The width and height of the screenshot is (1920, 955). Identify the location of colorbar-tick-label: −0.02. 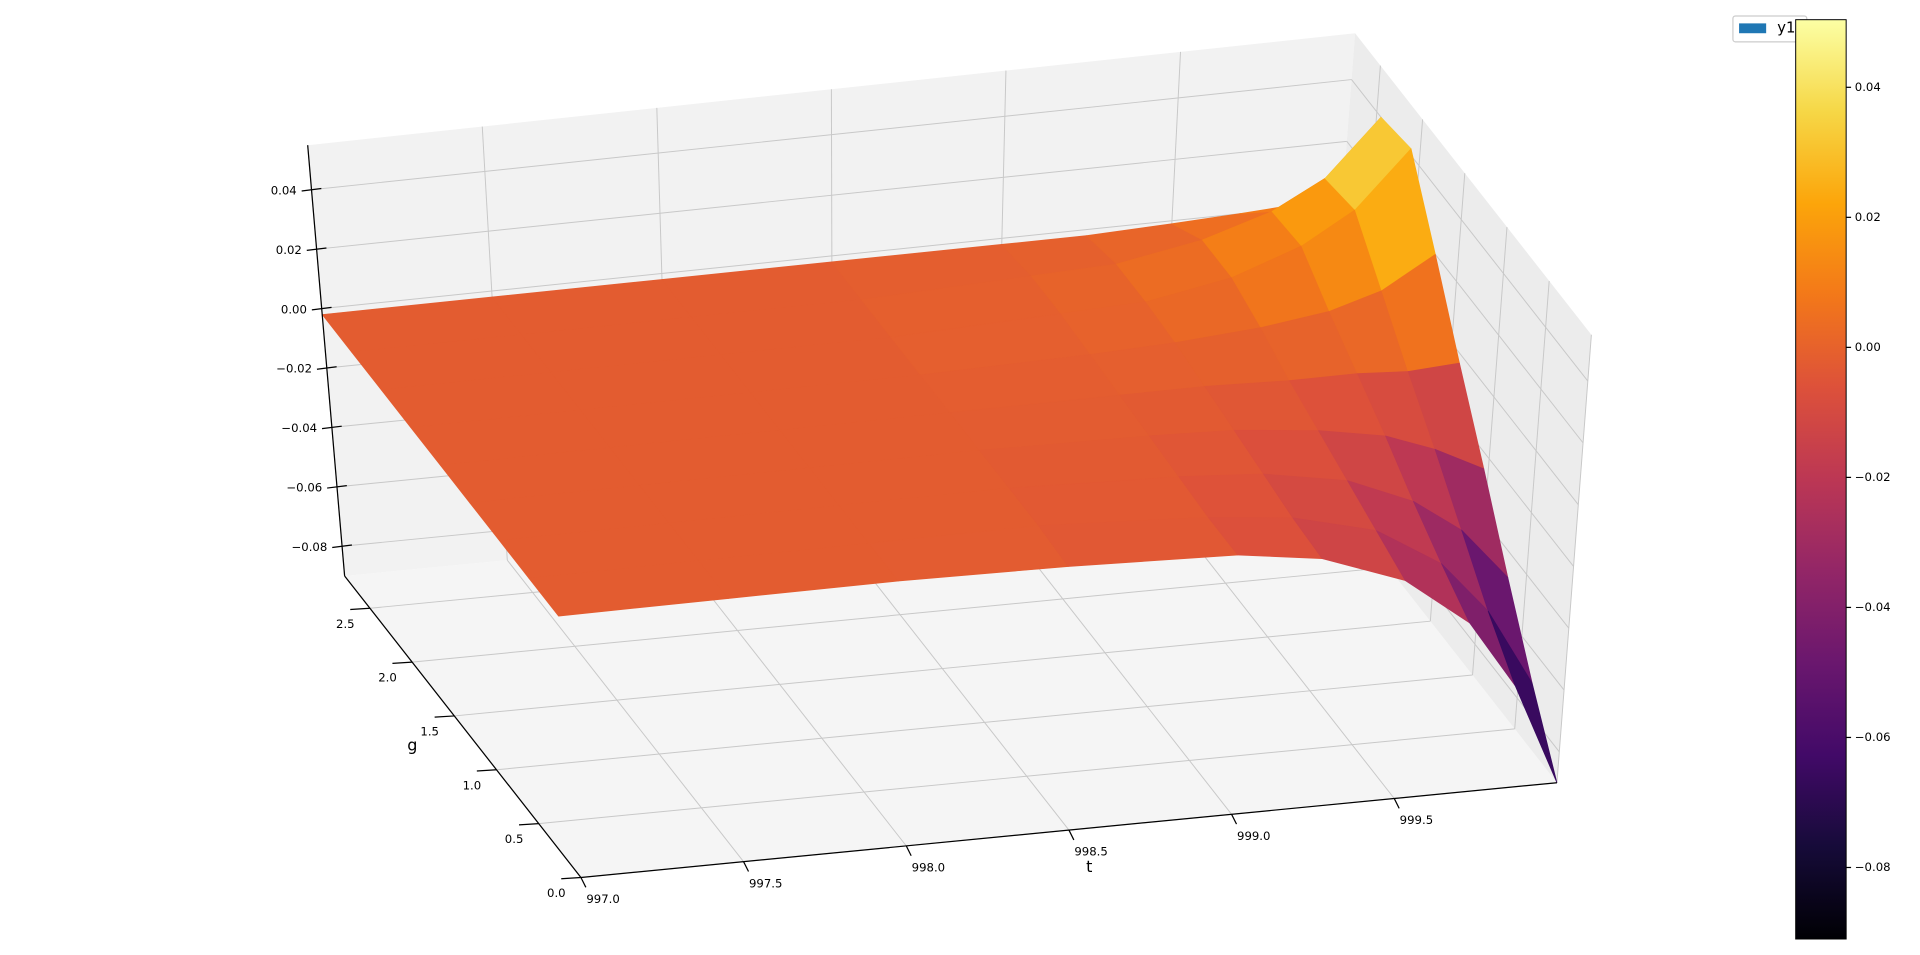
(1873, 477).